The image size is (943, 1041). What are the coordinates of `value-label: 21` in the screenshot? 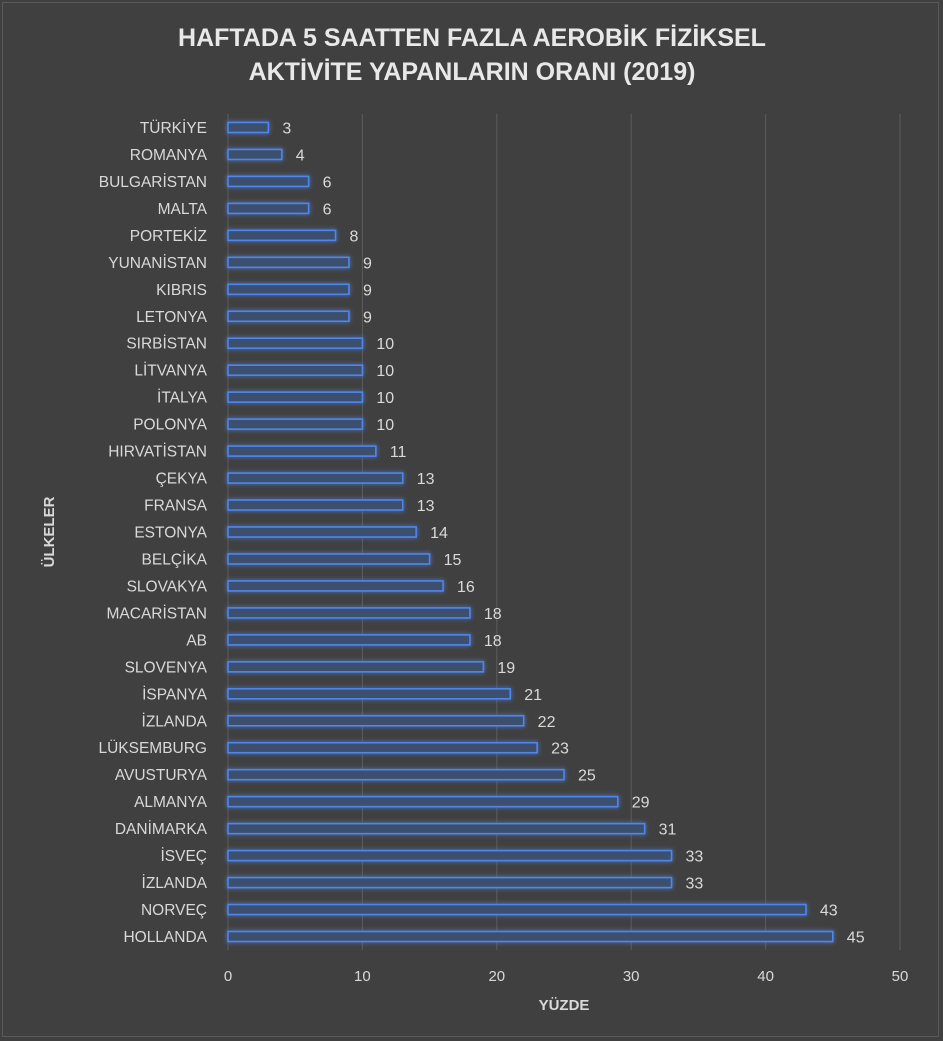 It's located at (533, 695).